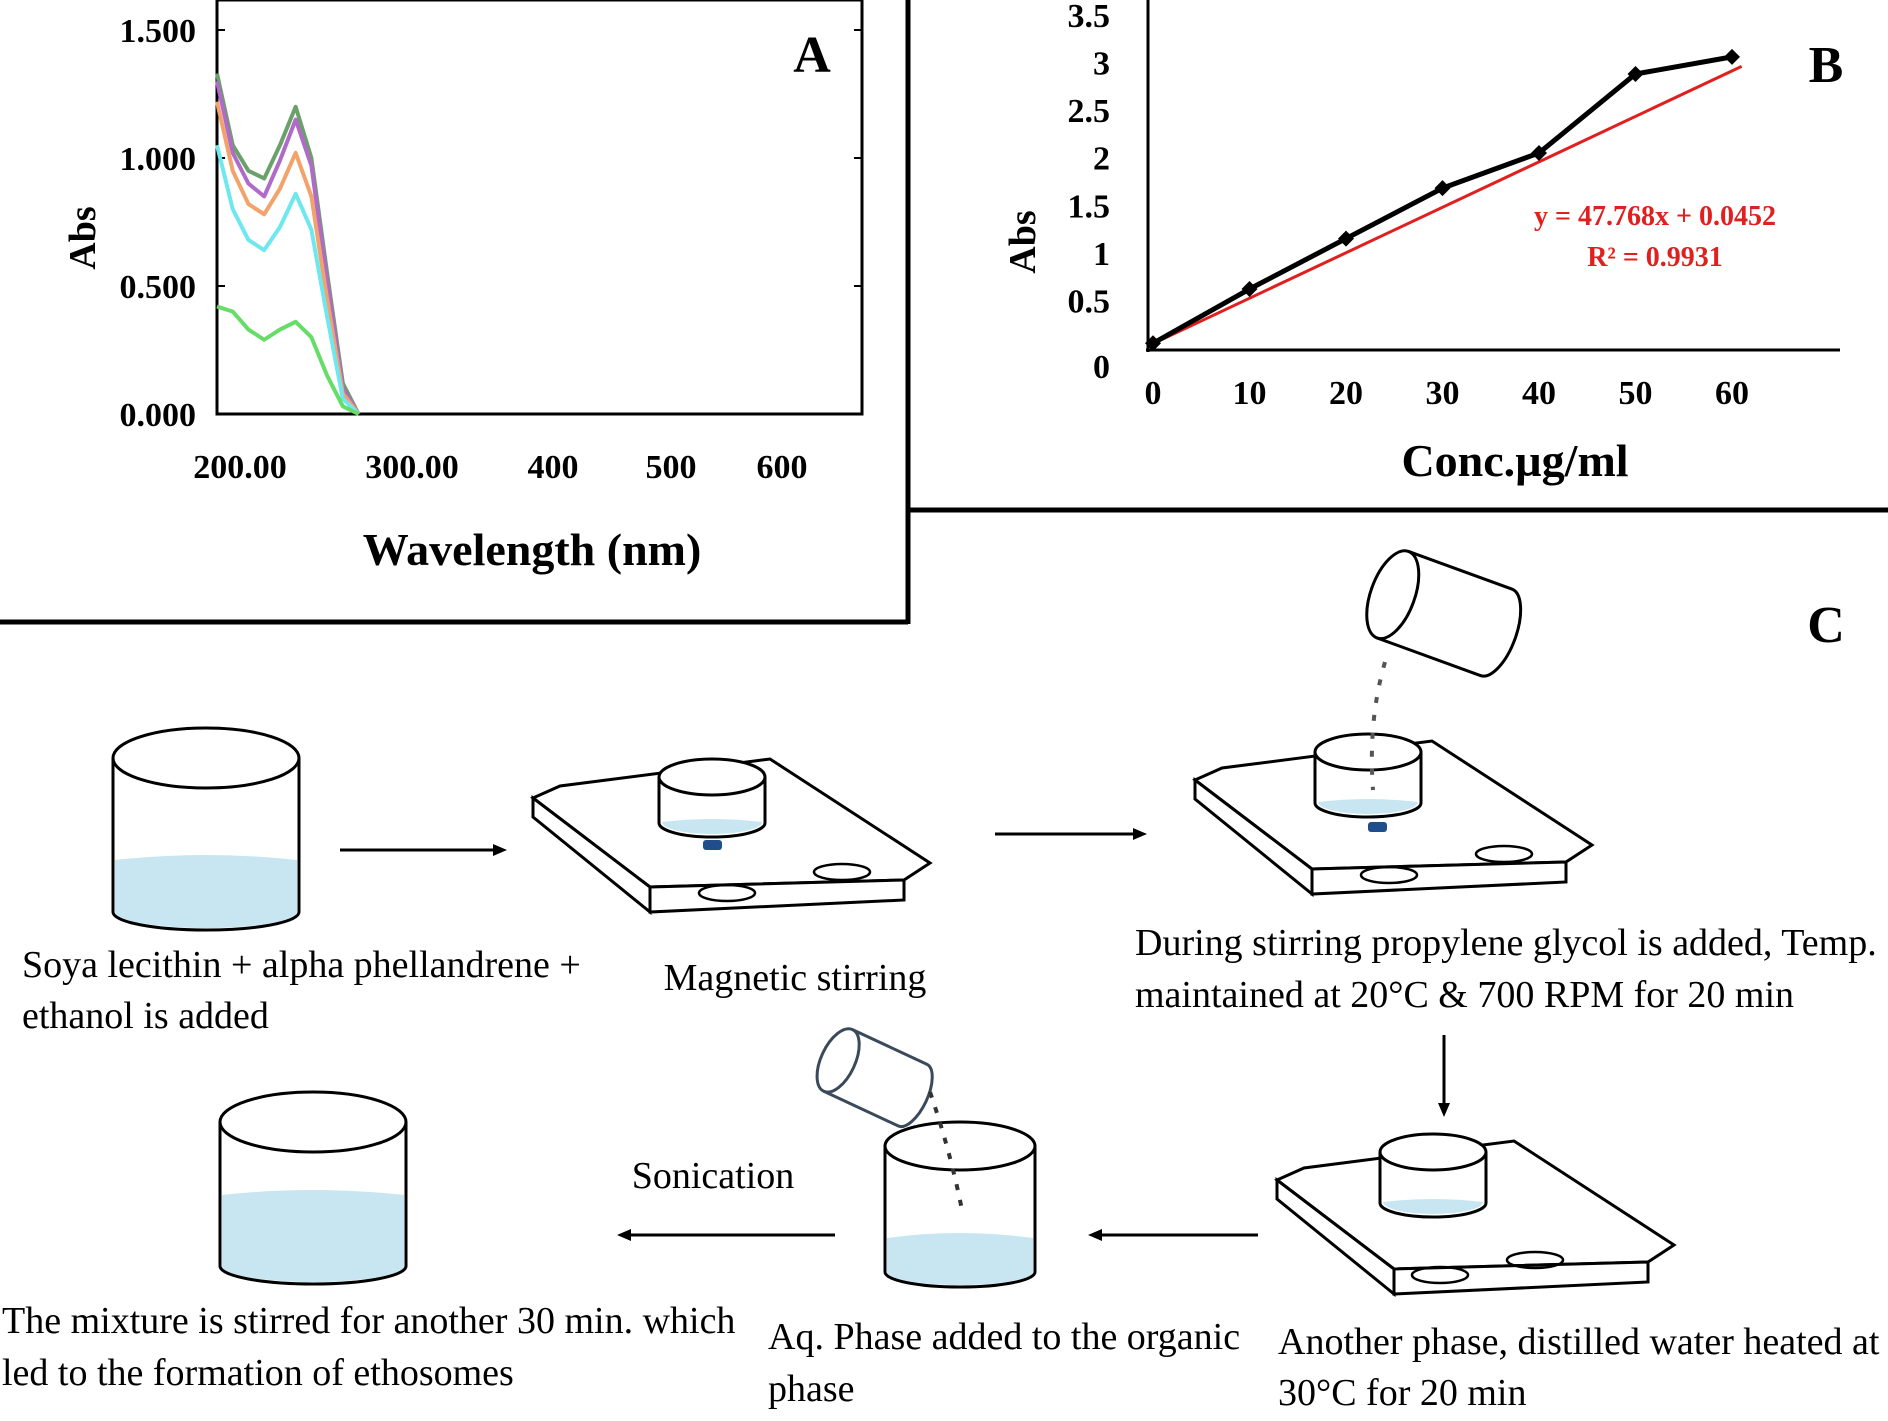 Image resolution: width=1888 pixels, height=1421 pixels. What do you see at coordinates (1153, 393) in the screenshot?
I see `panel-b-x-tick-label: 0` at bounding box center [1153, 393].